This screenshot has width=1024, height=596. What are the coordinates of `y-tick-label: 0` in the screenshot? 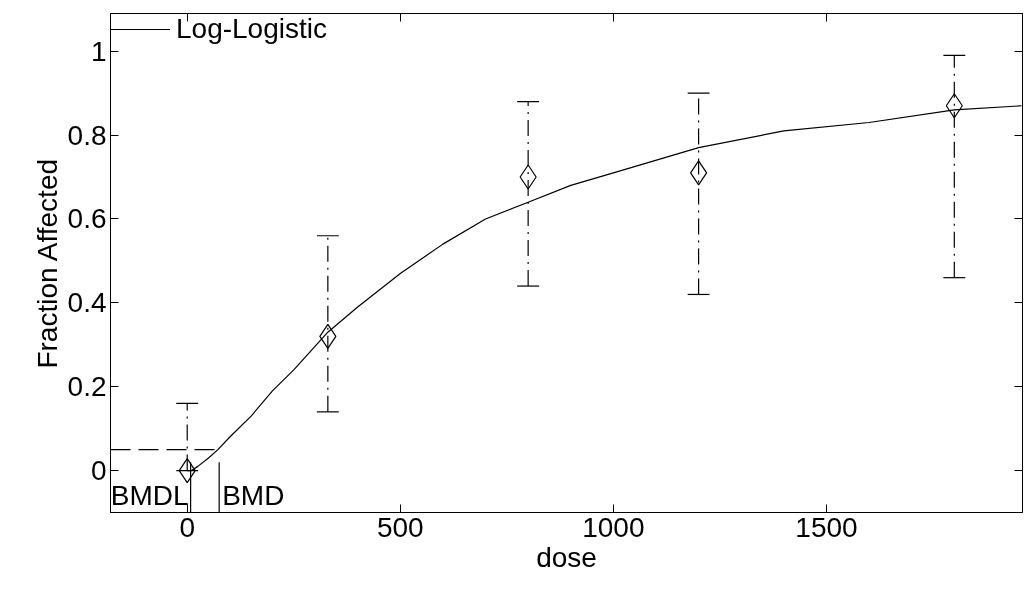 It's located at (98, 471).